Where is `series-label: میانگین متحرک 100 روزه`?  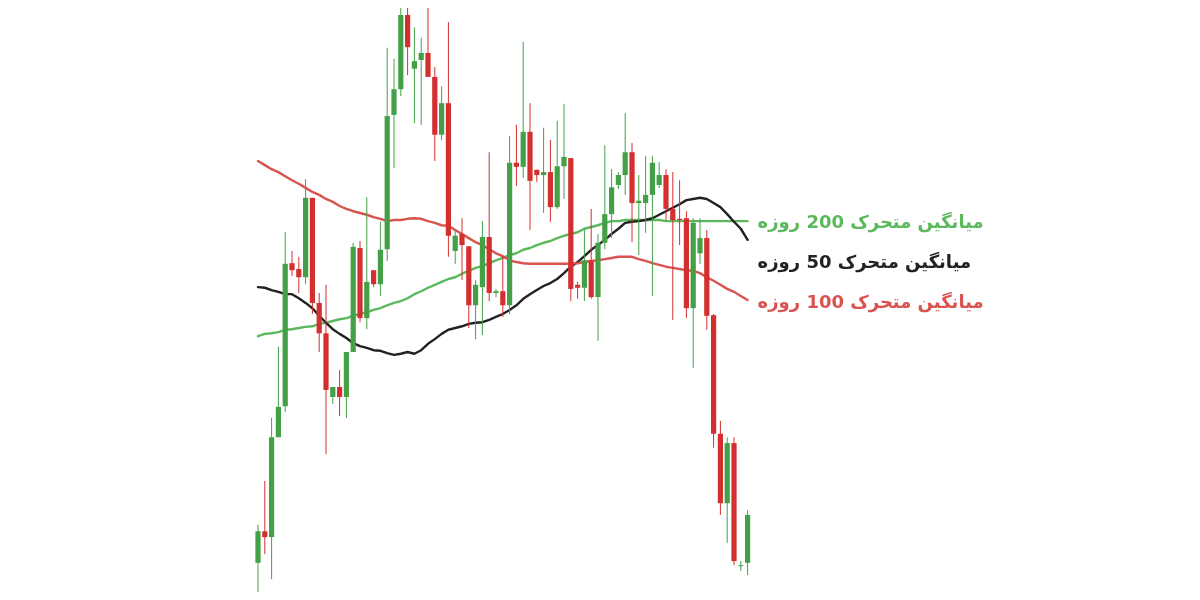 series-label: میانگین متحرک 100 روزه is located at coordinates (870, 302).